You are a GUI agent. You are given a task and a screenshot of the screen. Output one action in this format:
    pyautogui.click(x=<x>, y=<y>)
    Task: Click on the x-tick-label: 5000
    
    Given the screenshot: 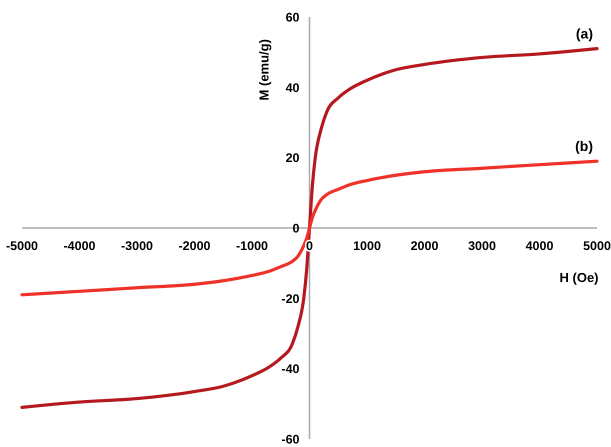 What is the action you would take?
    pyautogui.click(x=597, y=246)
    